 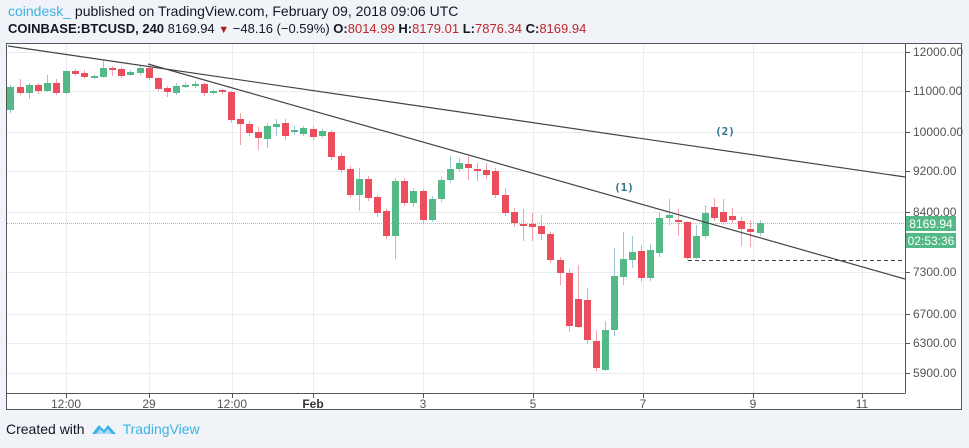 What do you see at coordinates (937, 91) in the screenshot?
I see `price-tick-label: 11000.00` at bounding box center [937, 91].